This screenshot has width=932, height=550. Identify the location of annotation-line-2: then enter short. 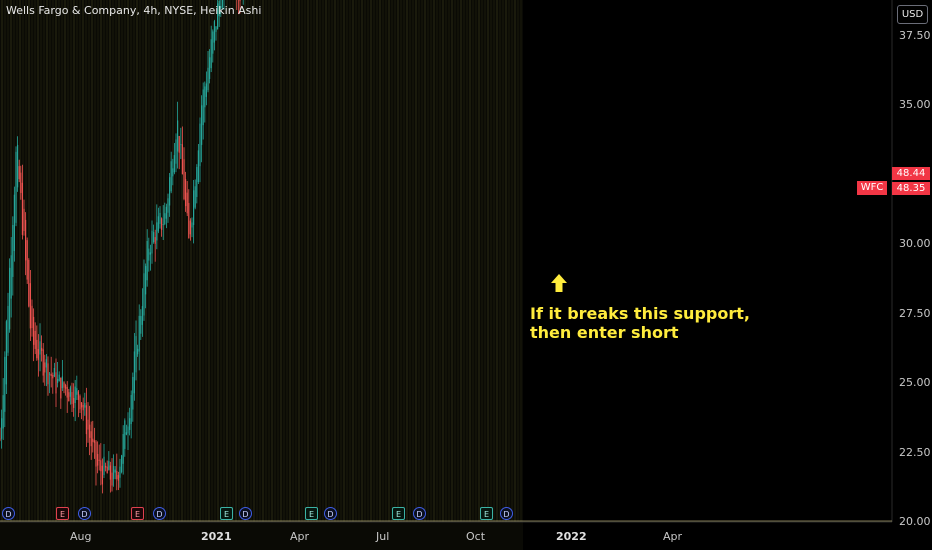
(604, 332).